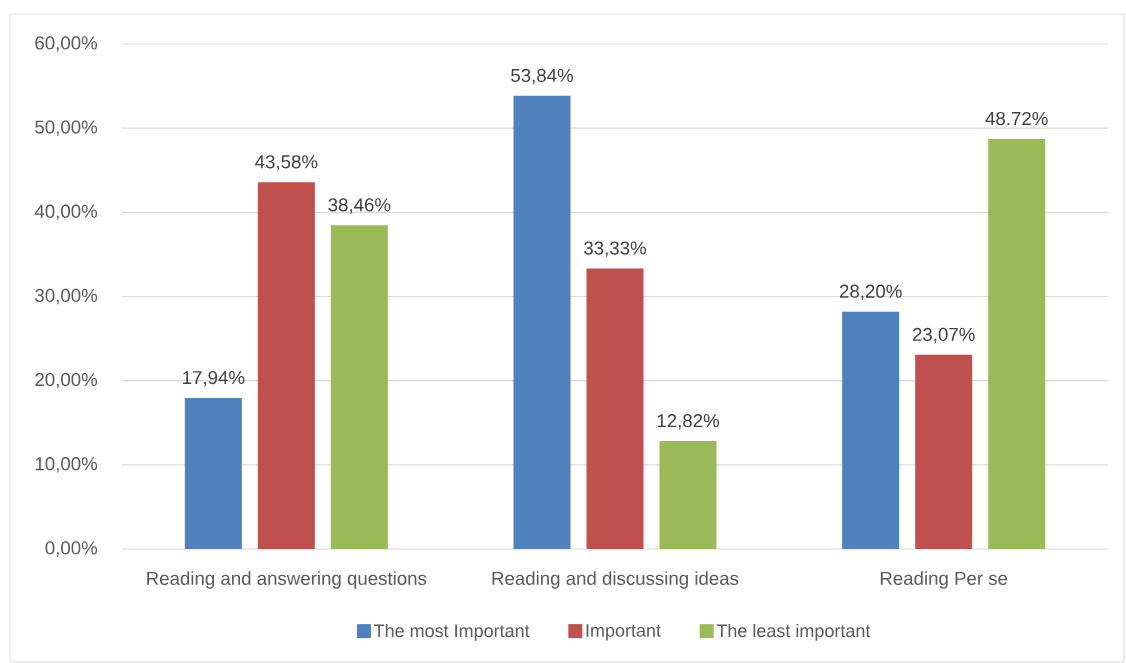  Describe the element at coordinates (688, 422) in the screenshot. I see `data-label: 12,82%` at that location.